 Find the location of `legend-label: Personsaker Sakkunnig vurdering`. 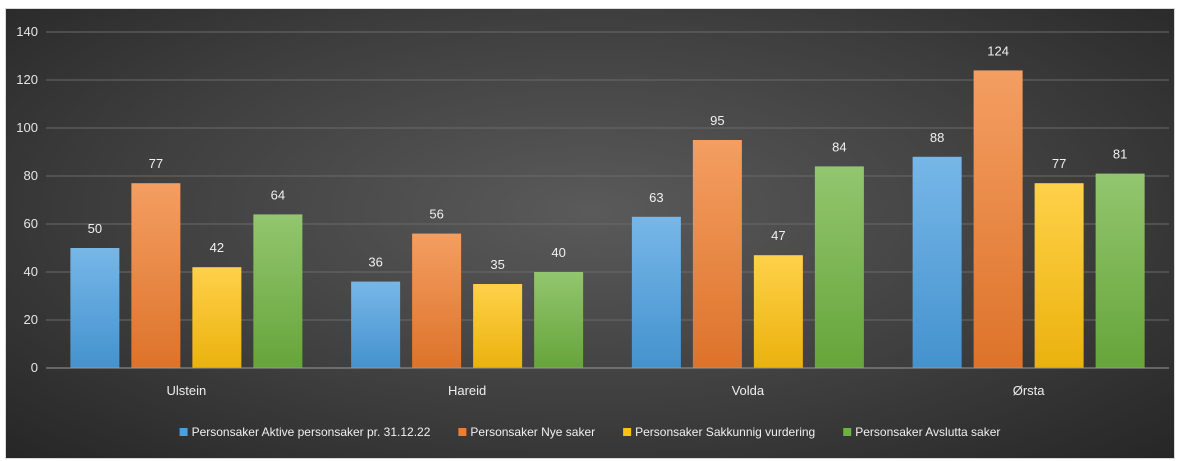

legend-label: Personsaker Sakkunnig vurdering is located at coordinates (725, 432).